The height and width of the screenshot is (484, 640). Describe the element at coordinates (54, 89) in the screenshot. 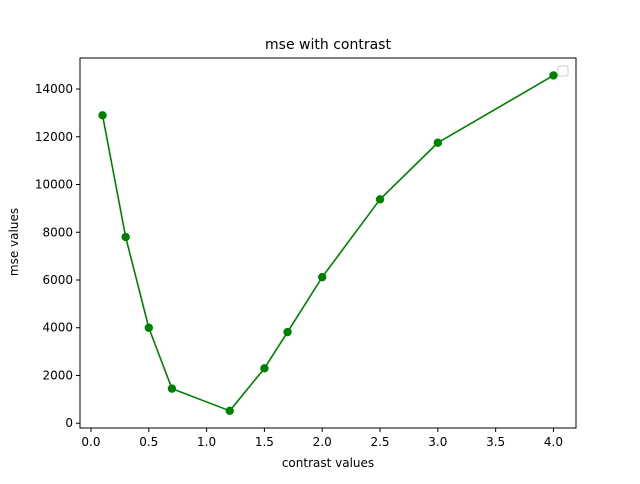

I see `y-tick-label: 14000` at that location.